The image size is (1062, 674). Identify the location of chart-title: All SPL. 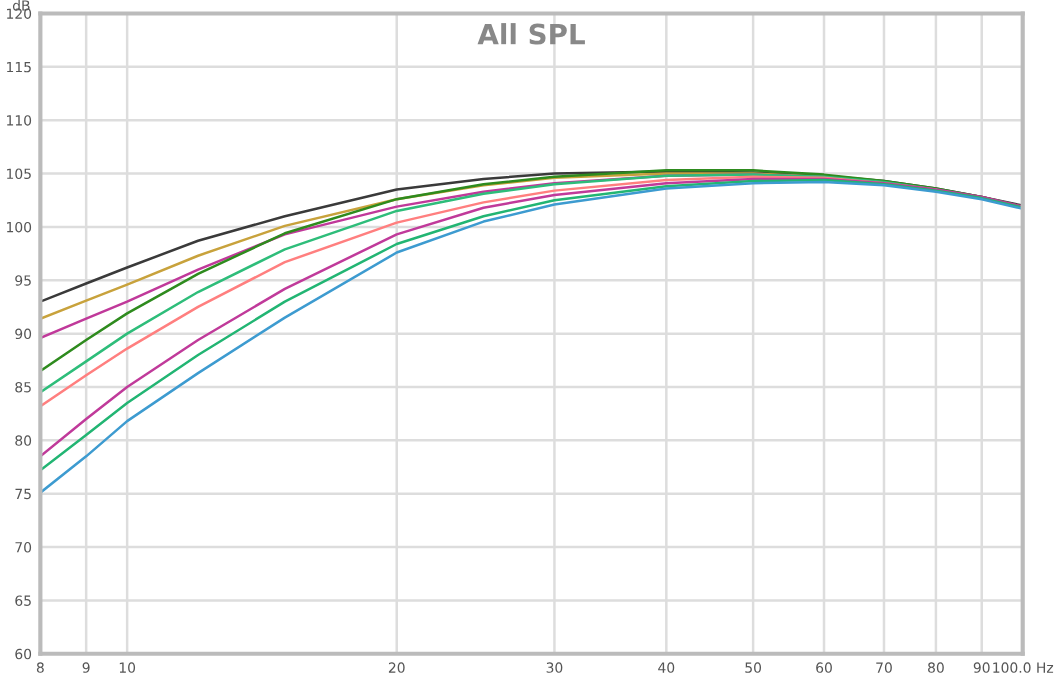
(531, 34).